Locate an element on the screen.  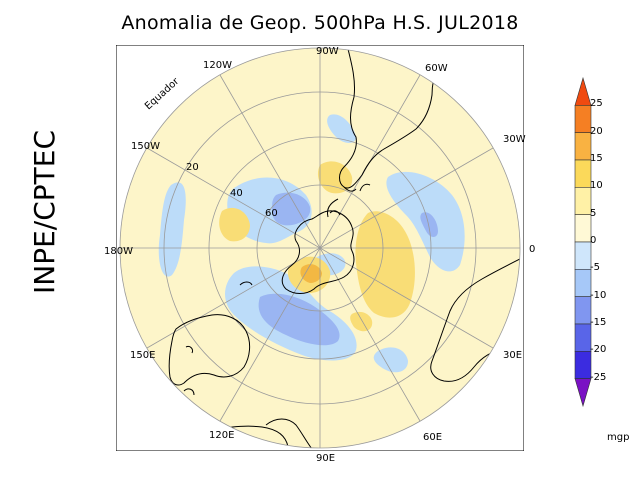
colorbar-tick-label: -10 is located at coordinates (598, 295).